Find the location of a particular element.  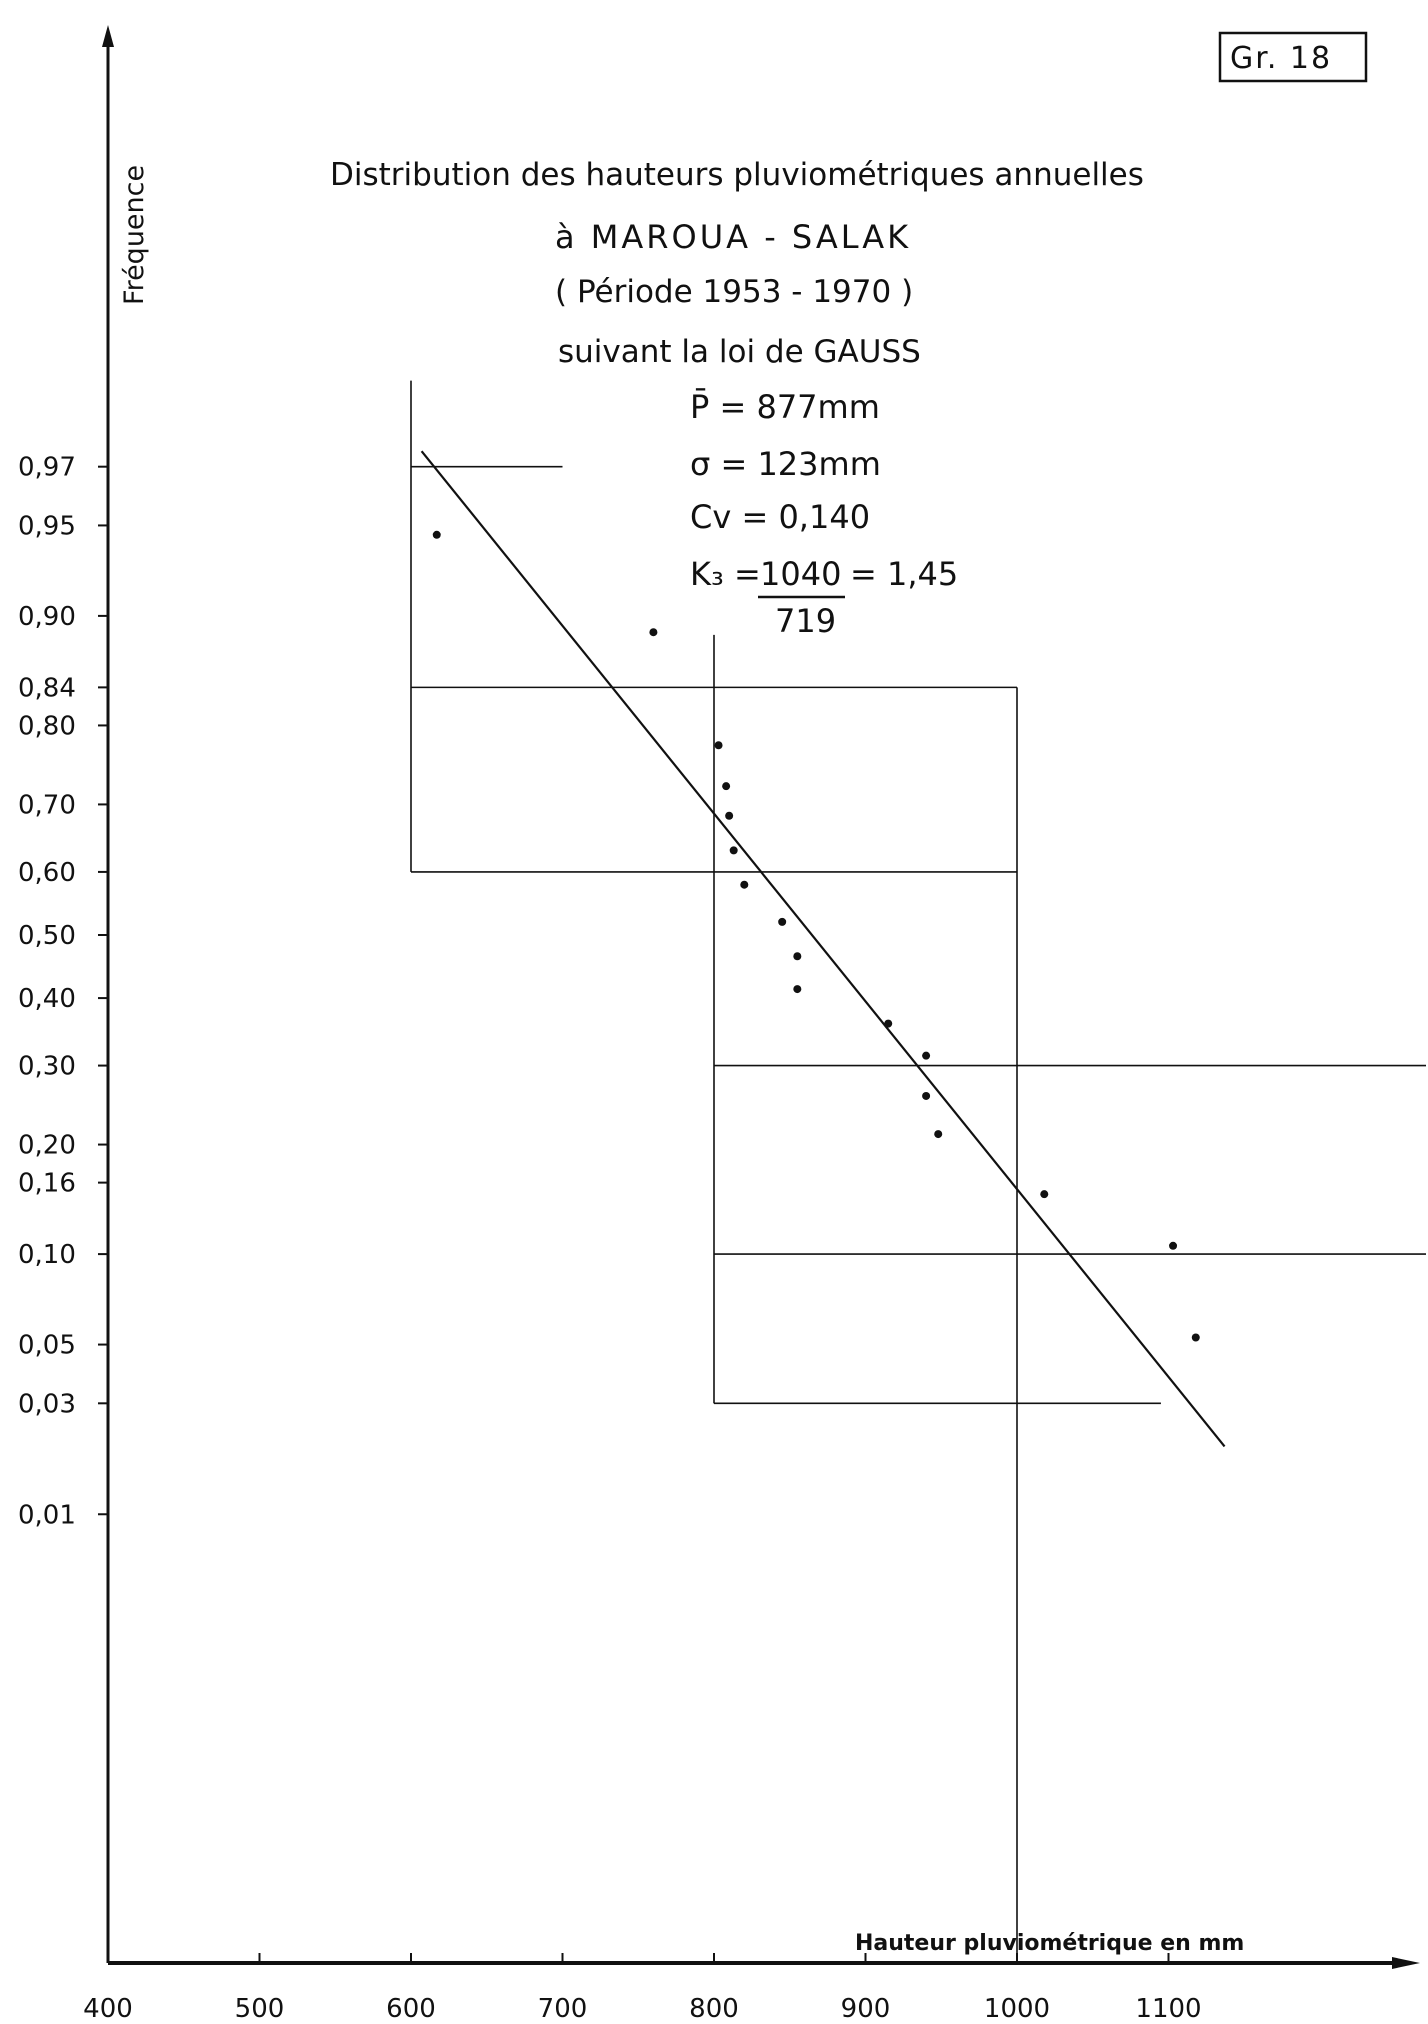

y-tick-label: 0,01 is located at coordinates (47, 1515).